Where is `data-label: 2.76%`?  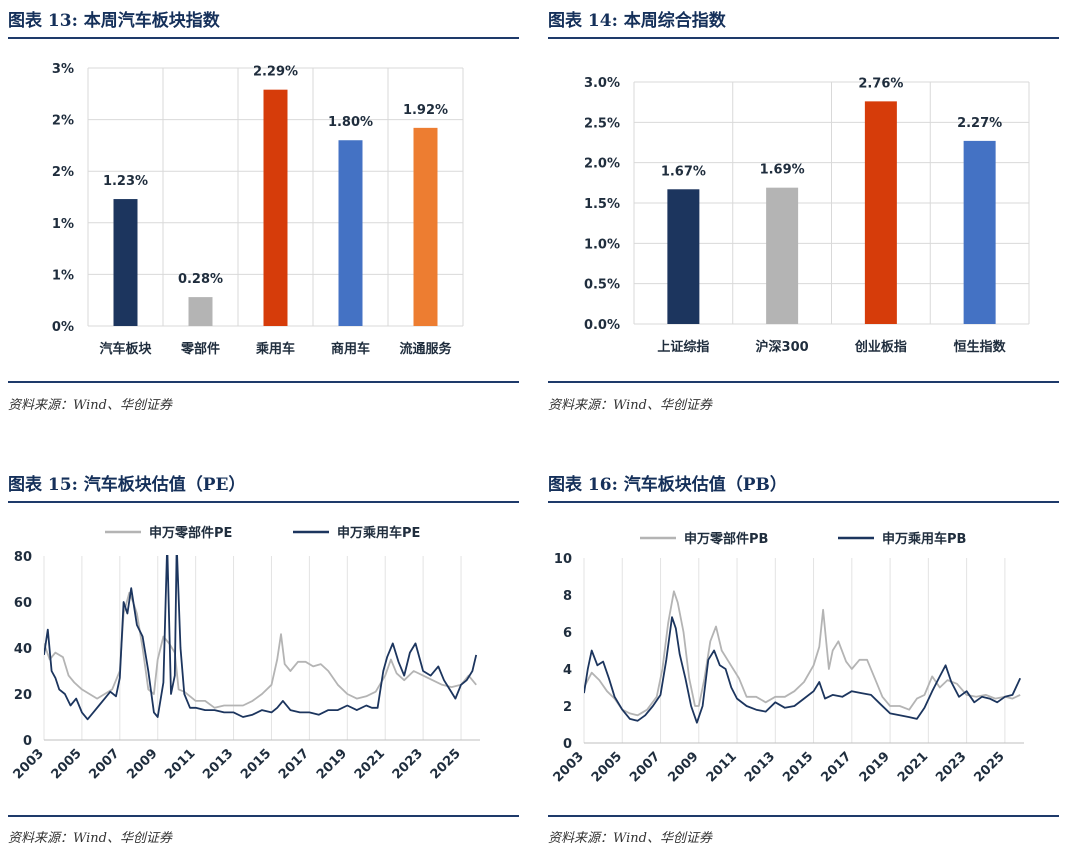
data-label: 2.76% is located at coordinates (880, 83).